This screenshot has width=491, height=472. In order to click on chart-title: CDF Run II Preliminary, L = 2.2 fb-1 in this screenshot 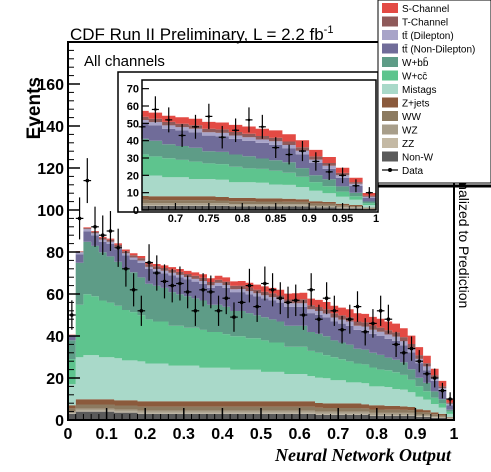, I will do `click(201, 34)`.